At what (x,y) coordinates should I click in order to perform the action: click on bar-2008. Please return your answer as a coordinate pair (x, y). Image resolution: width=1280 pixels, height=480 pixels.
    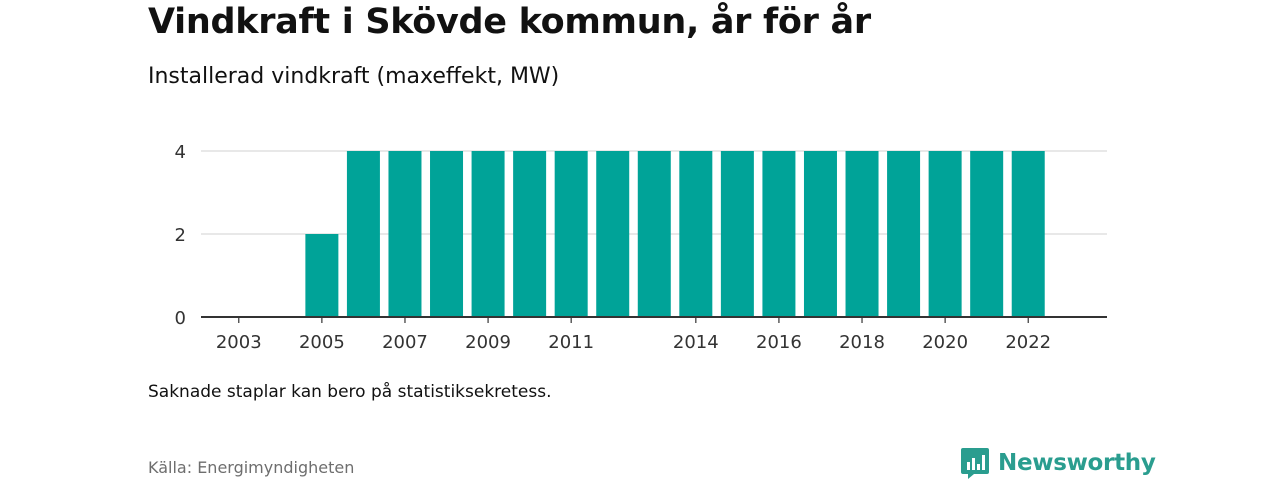
    Looking at the image, I should click on (447, 234).